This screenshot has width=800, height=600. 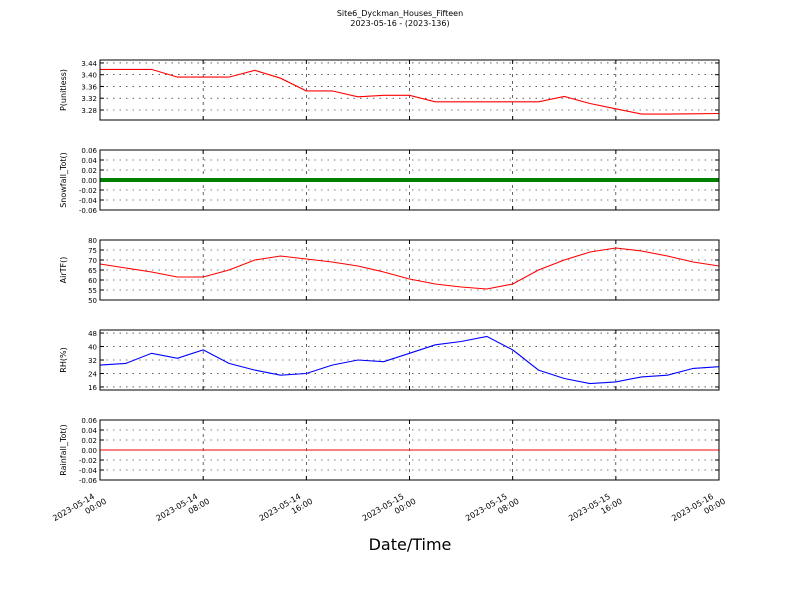 I want to click on y-tick-label: 24, so click(x=92, y=374).